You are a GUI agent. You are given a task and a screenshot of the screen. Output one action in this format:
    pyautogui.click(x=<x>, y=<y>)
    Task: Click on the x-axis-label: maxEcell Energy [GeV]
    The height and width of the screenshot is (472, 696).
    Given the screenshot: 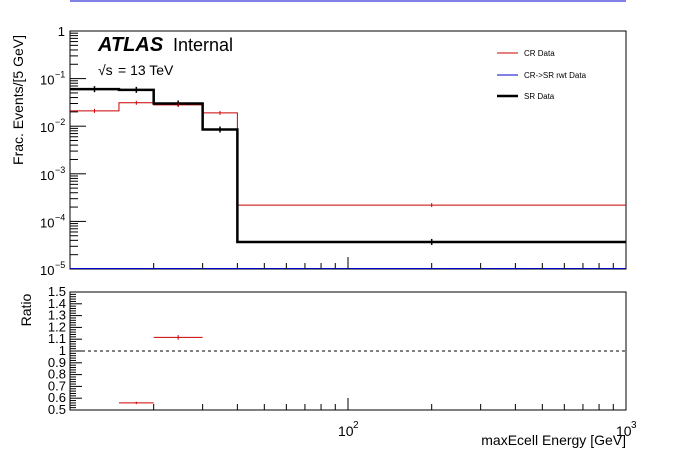 What is the action you would take?
    pyautogui.click(x=553, y=440)
    